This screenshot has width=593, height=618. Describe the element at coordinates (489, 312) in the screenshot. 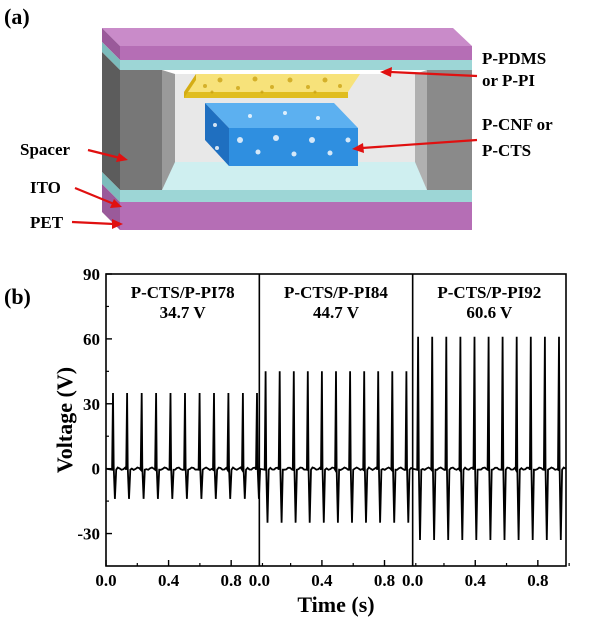

I see `series-annotation-3: 60.6 V` at that location.